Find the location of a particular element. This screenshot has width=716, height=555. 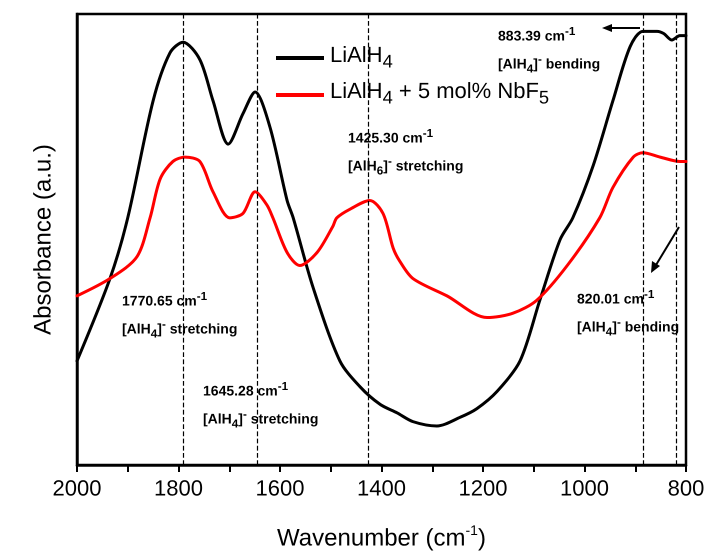

text: 883.39 cm$^{-1}$ [AlH$_{4}$]$^{-}$ bending is located at coordinates (549, 50).